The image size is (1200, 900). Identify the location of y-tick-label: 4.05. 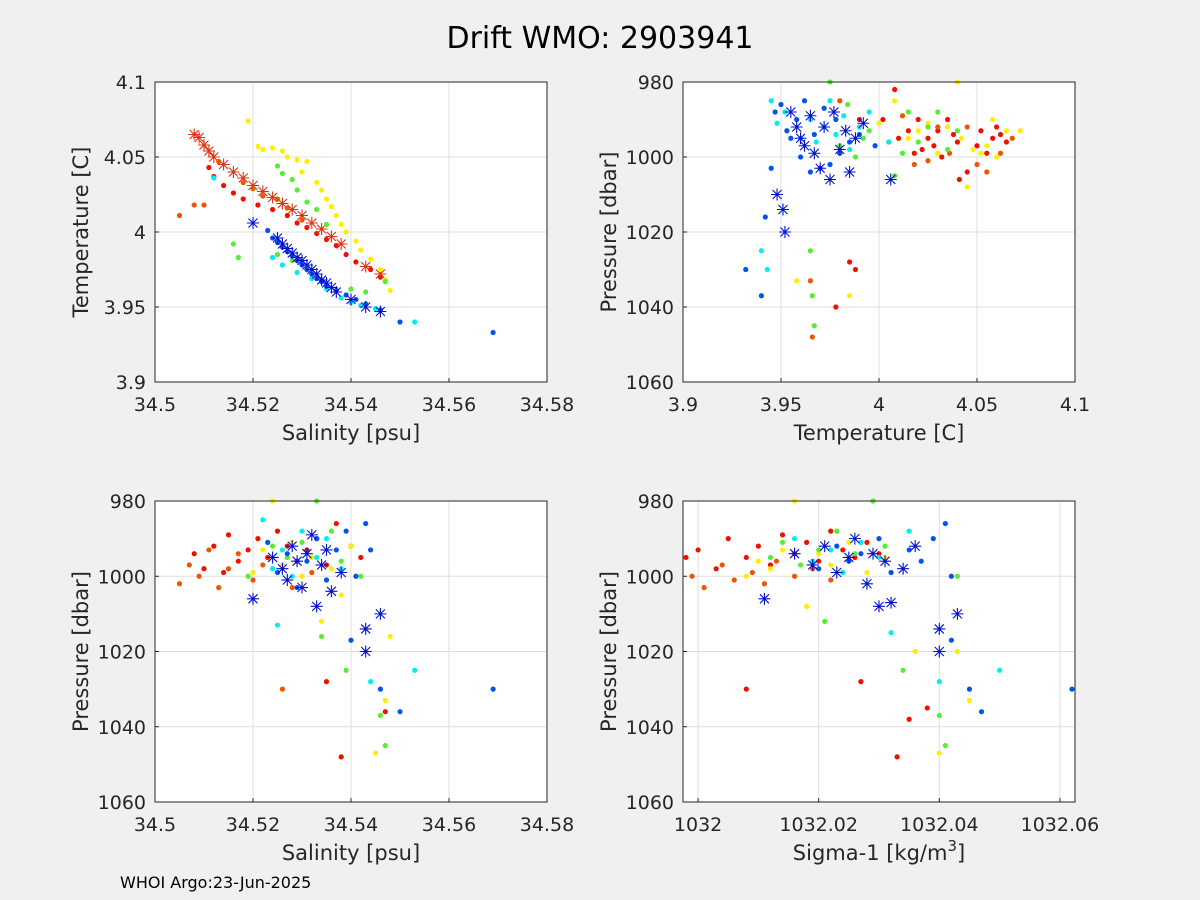
(125, 158).